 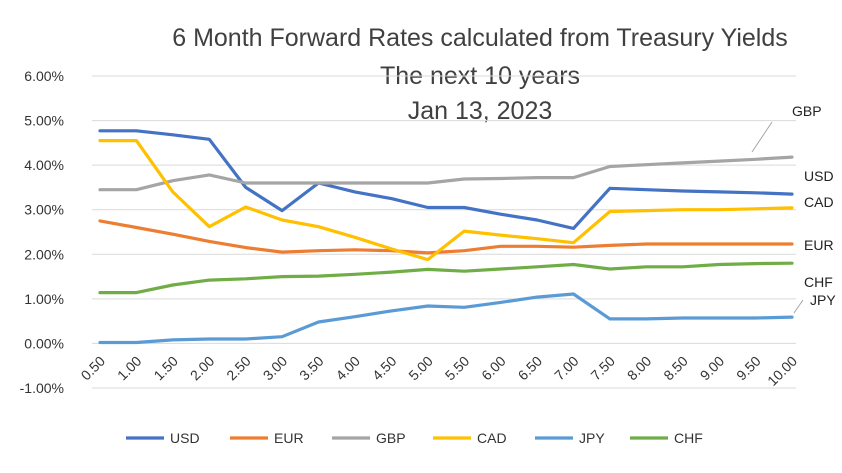 I want to click on y-tick-label: 2.00%, so click(x=44, y=254).